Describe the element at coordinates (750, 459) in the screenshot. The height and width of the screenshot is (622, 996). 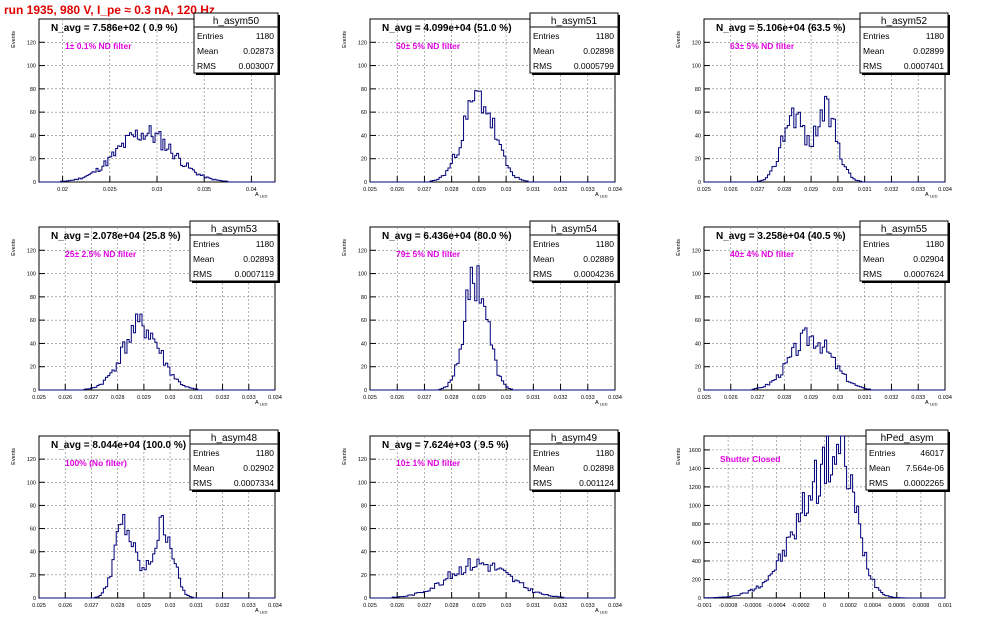
I see `filter-annotation: Shutter Closed` at that location.